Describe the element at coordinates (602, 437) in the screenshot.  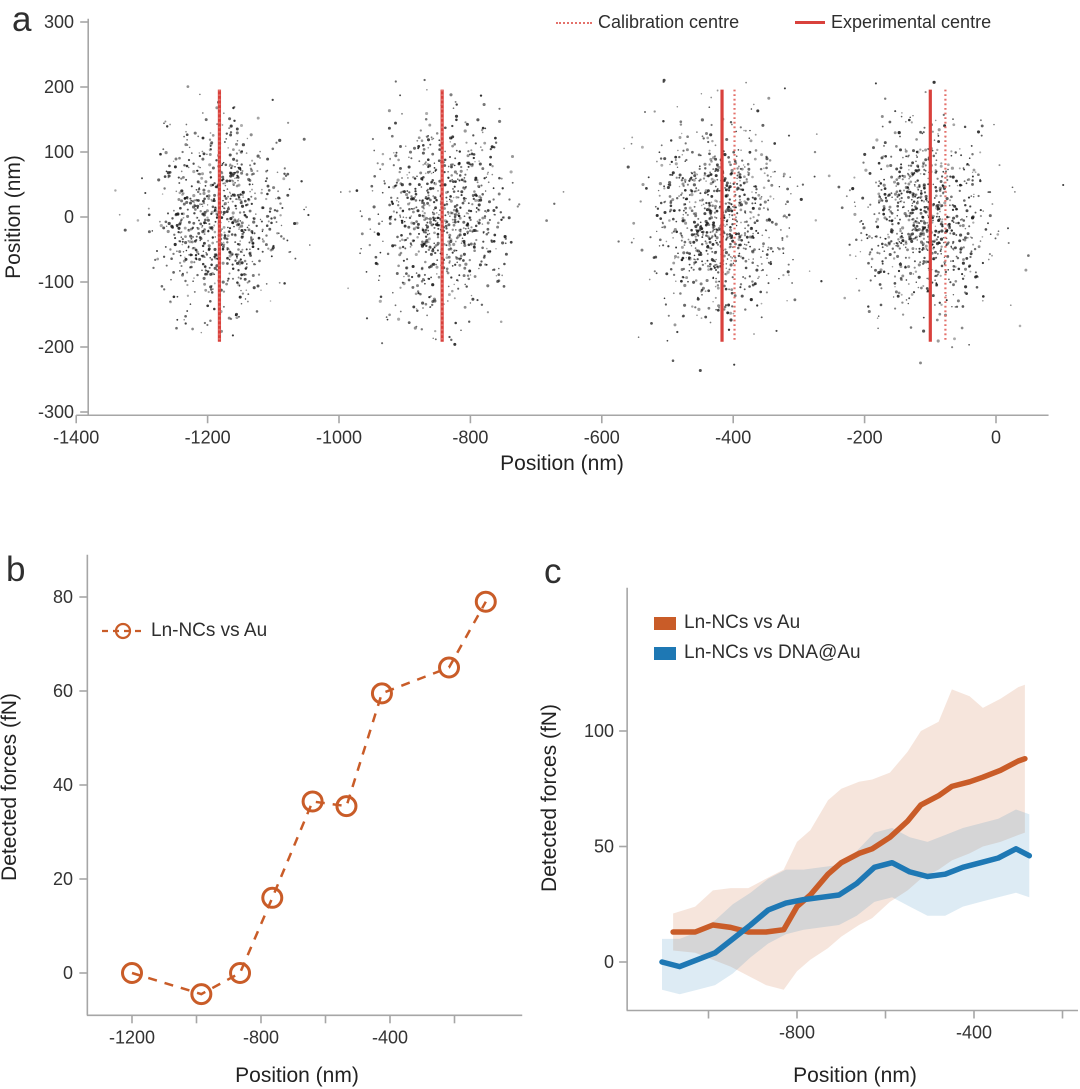
I see `svg-text: -600` at that location.